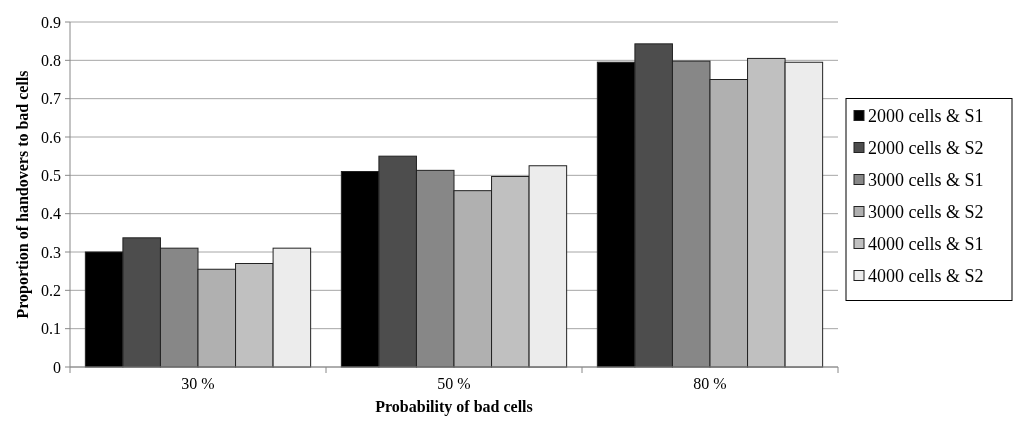 The height and width of the screenshot is (425, 1022). What do you see at coordinates (51, 22) in the screenshot?
I see `y-tick-label: 0.9` at bounding box center [51, 22].